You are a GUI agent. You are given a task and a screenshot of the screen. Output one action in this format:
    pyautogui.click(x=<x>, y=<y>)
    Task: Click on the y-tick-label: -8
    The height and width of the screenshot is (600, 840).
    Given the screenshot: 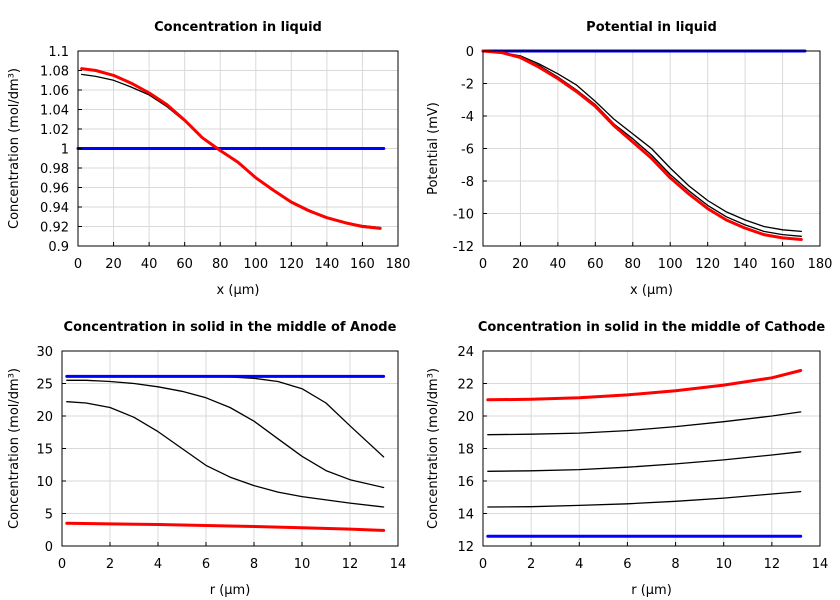 What is the action you would take?
    pyautogui.click(x=467, y=182)
    